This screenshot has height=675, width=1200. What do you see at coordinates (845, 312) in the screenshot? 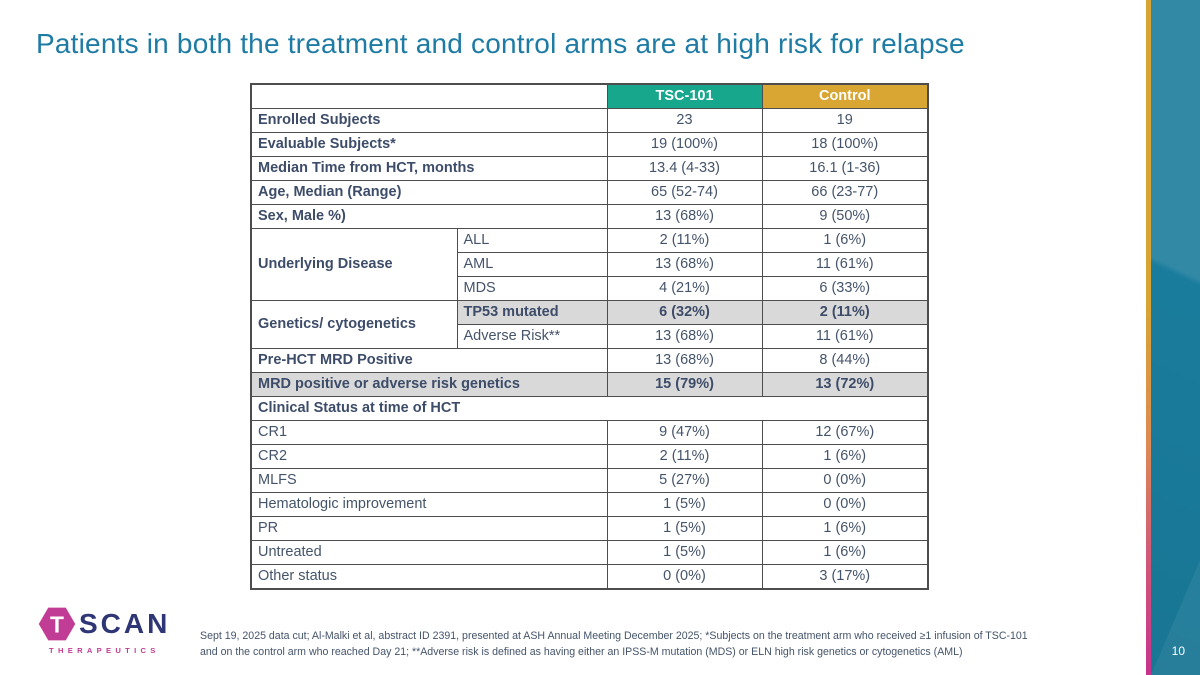
I see `control-value: 2 (11%)` at bounding box center [845, 312].